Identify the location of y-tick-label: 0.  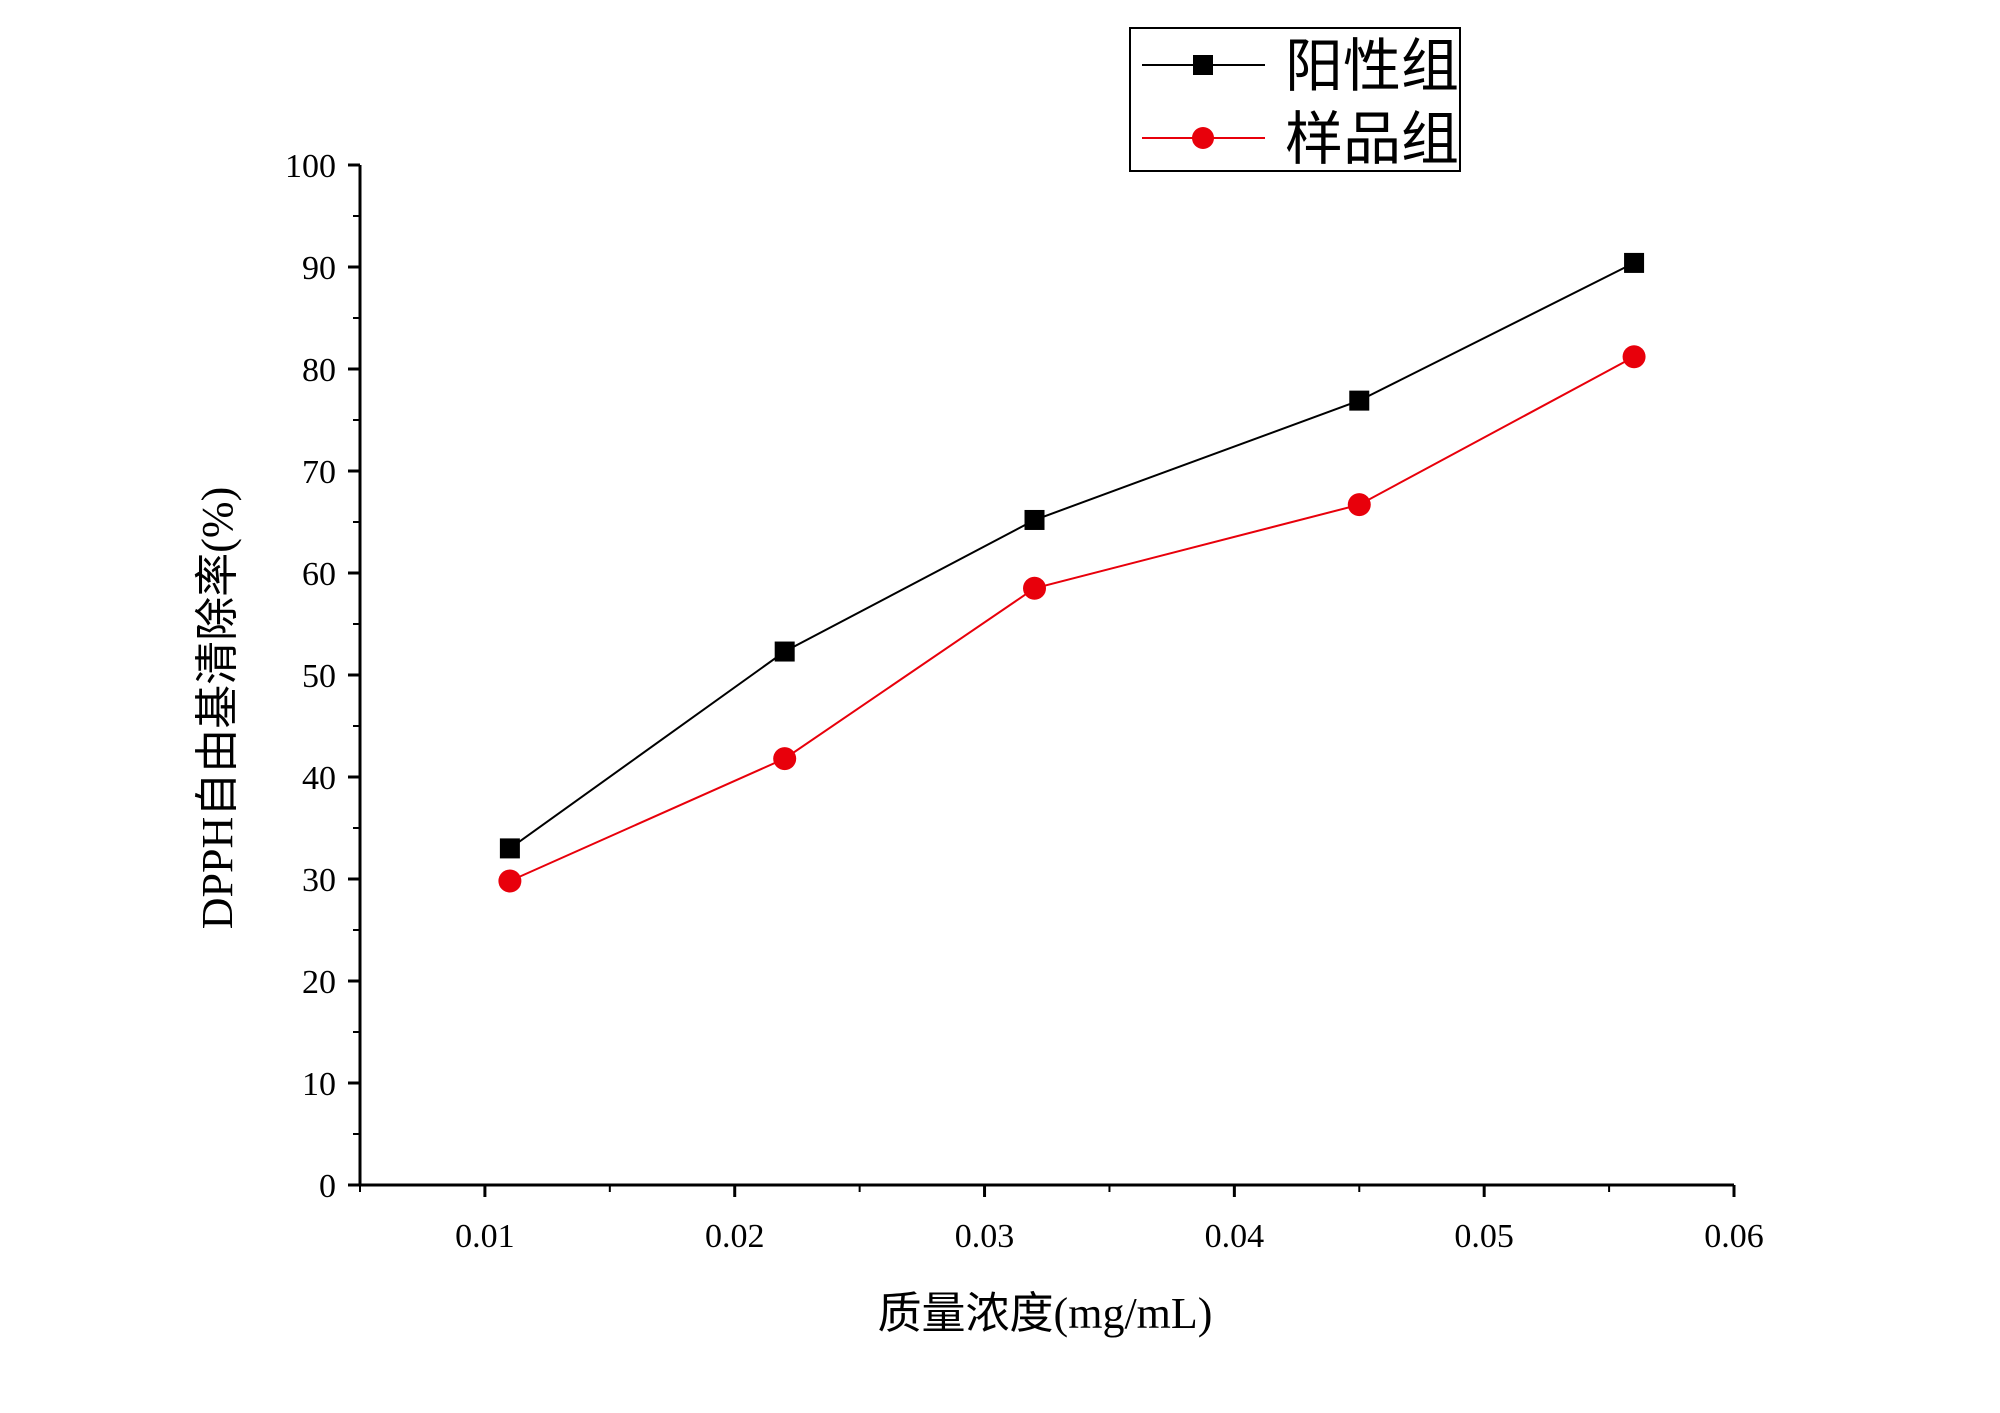
(327, 1186).